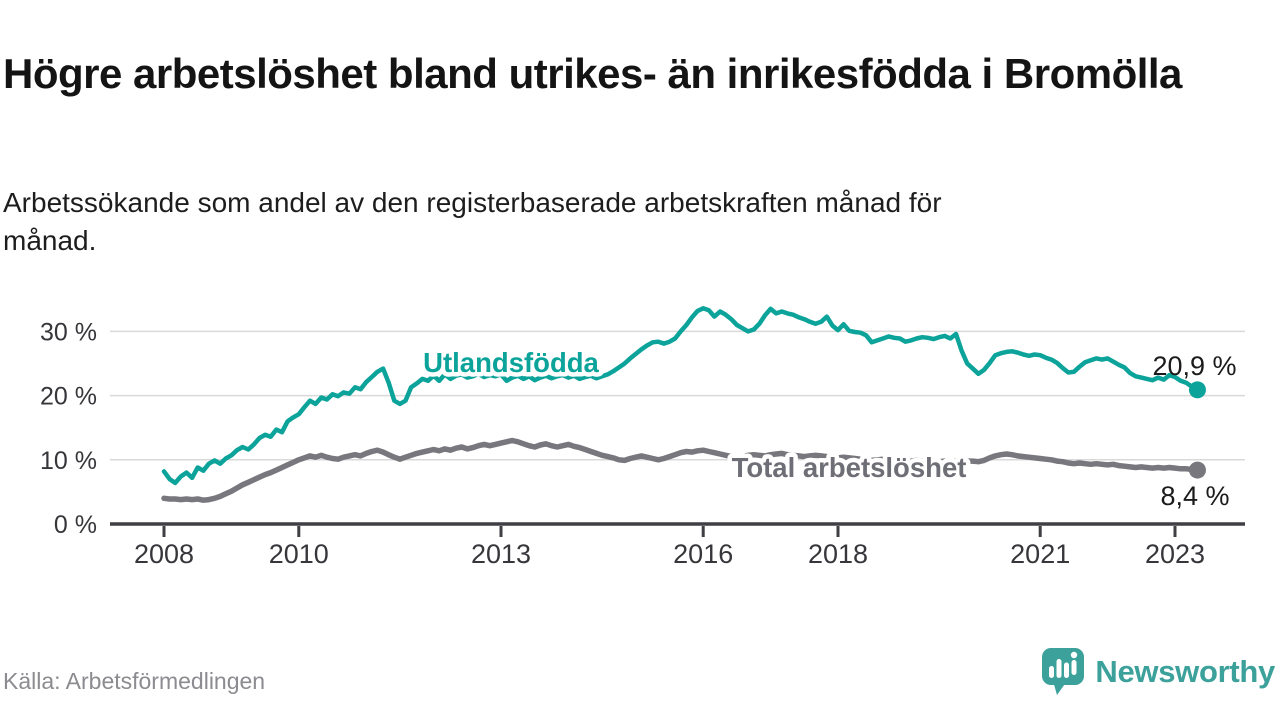 This screenshot has width=1280, height=720. I want to click on x-tick-label: 2021, so click(1040, 554).